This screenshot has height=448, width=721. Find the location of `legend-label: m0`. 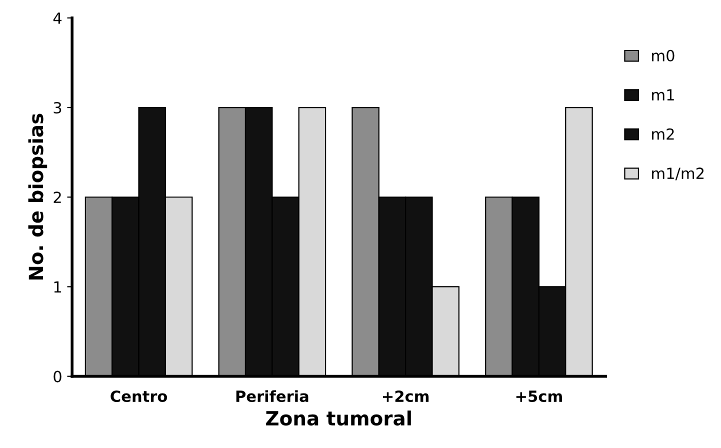

legend-label: m0 is located at coordinates (663, 56).